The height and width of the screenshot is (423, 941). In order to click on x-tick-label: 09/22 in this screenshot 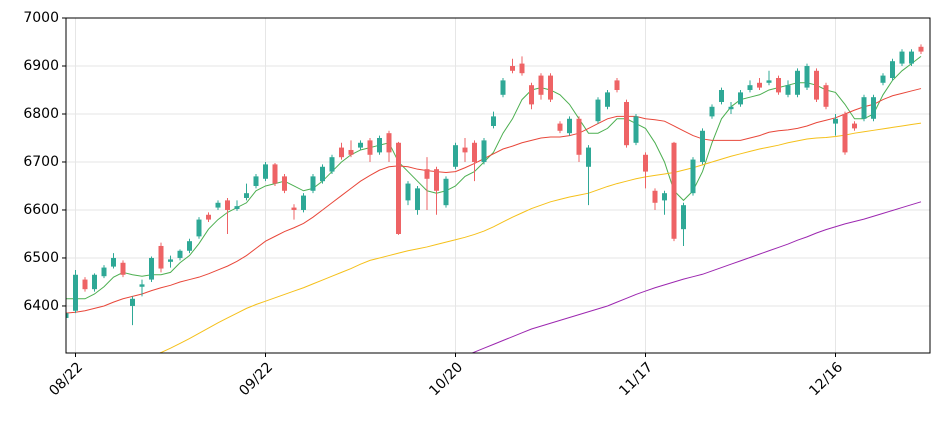, I will do `click(256, 379)`.